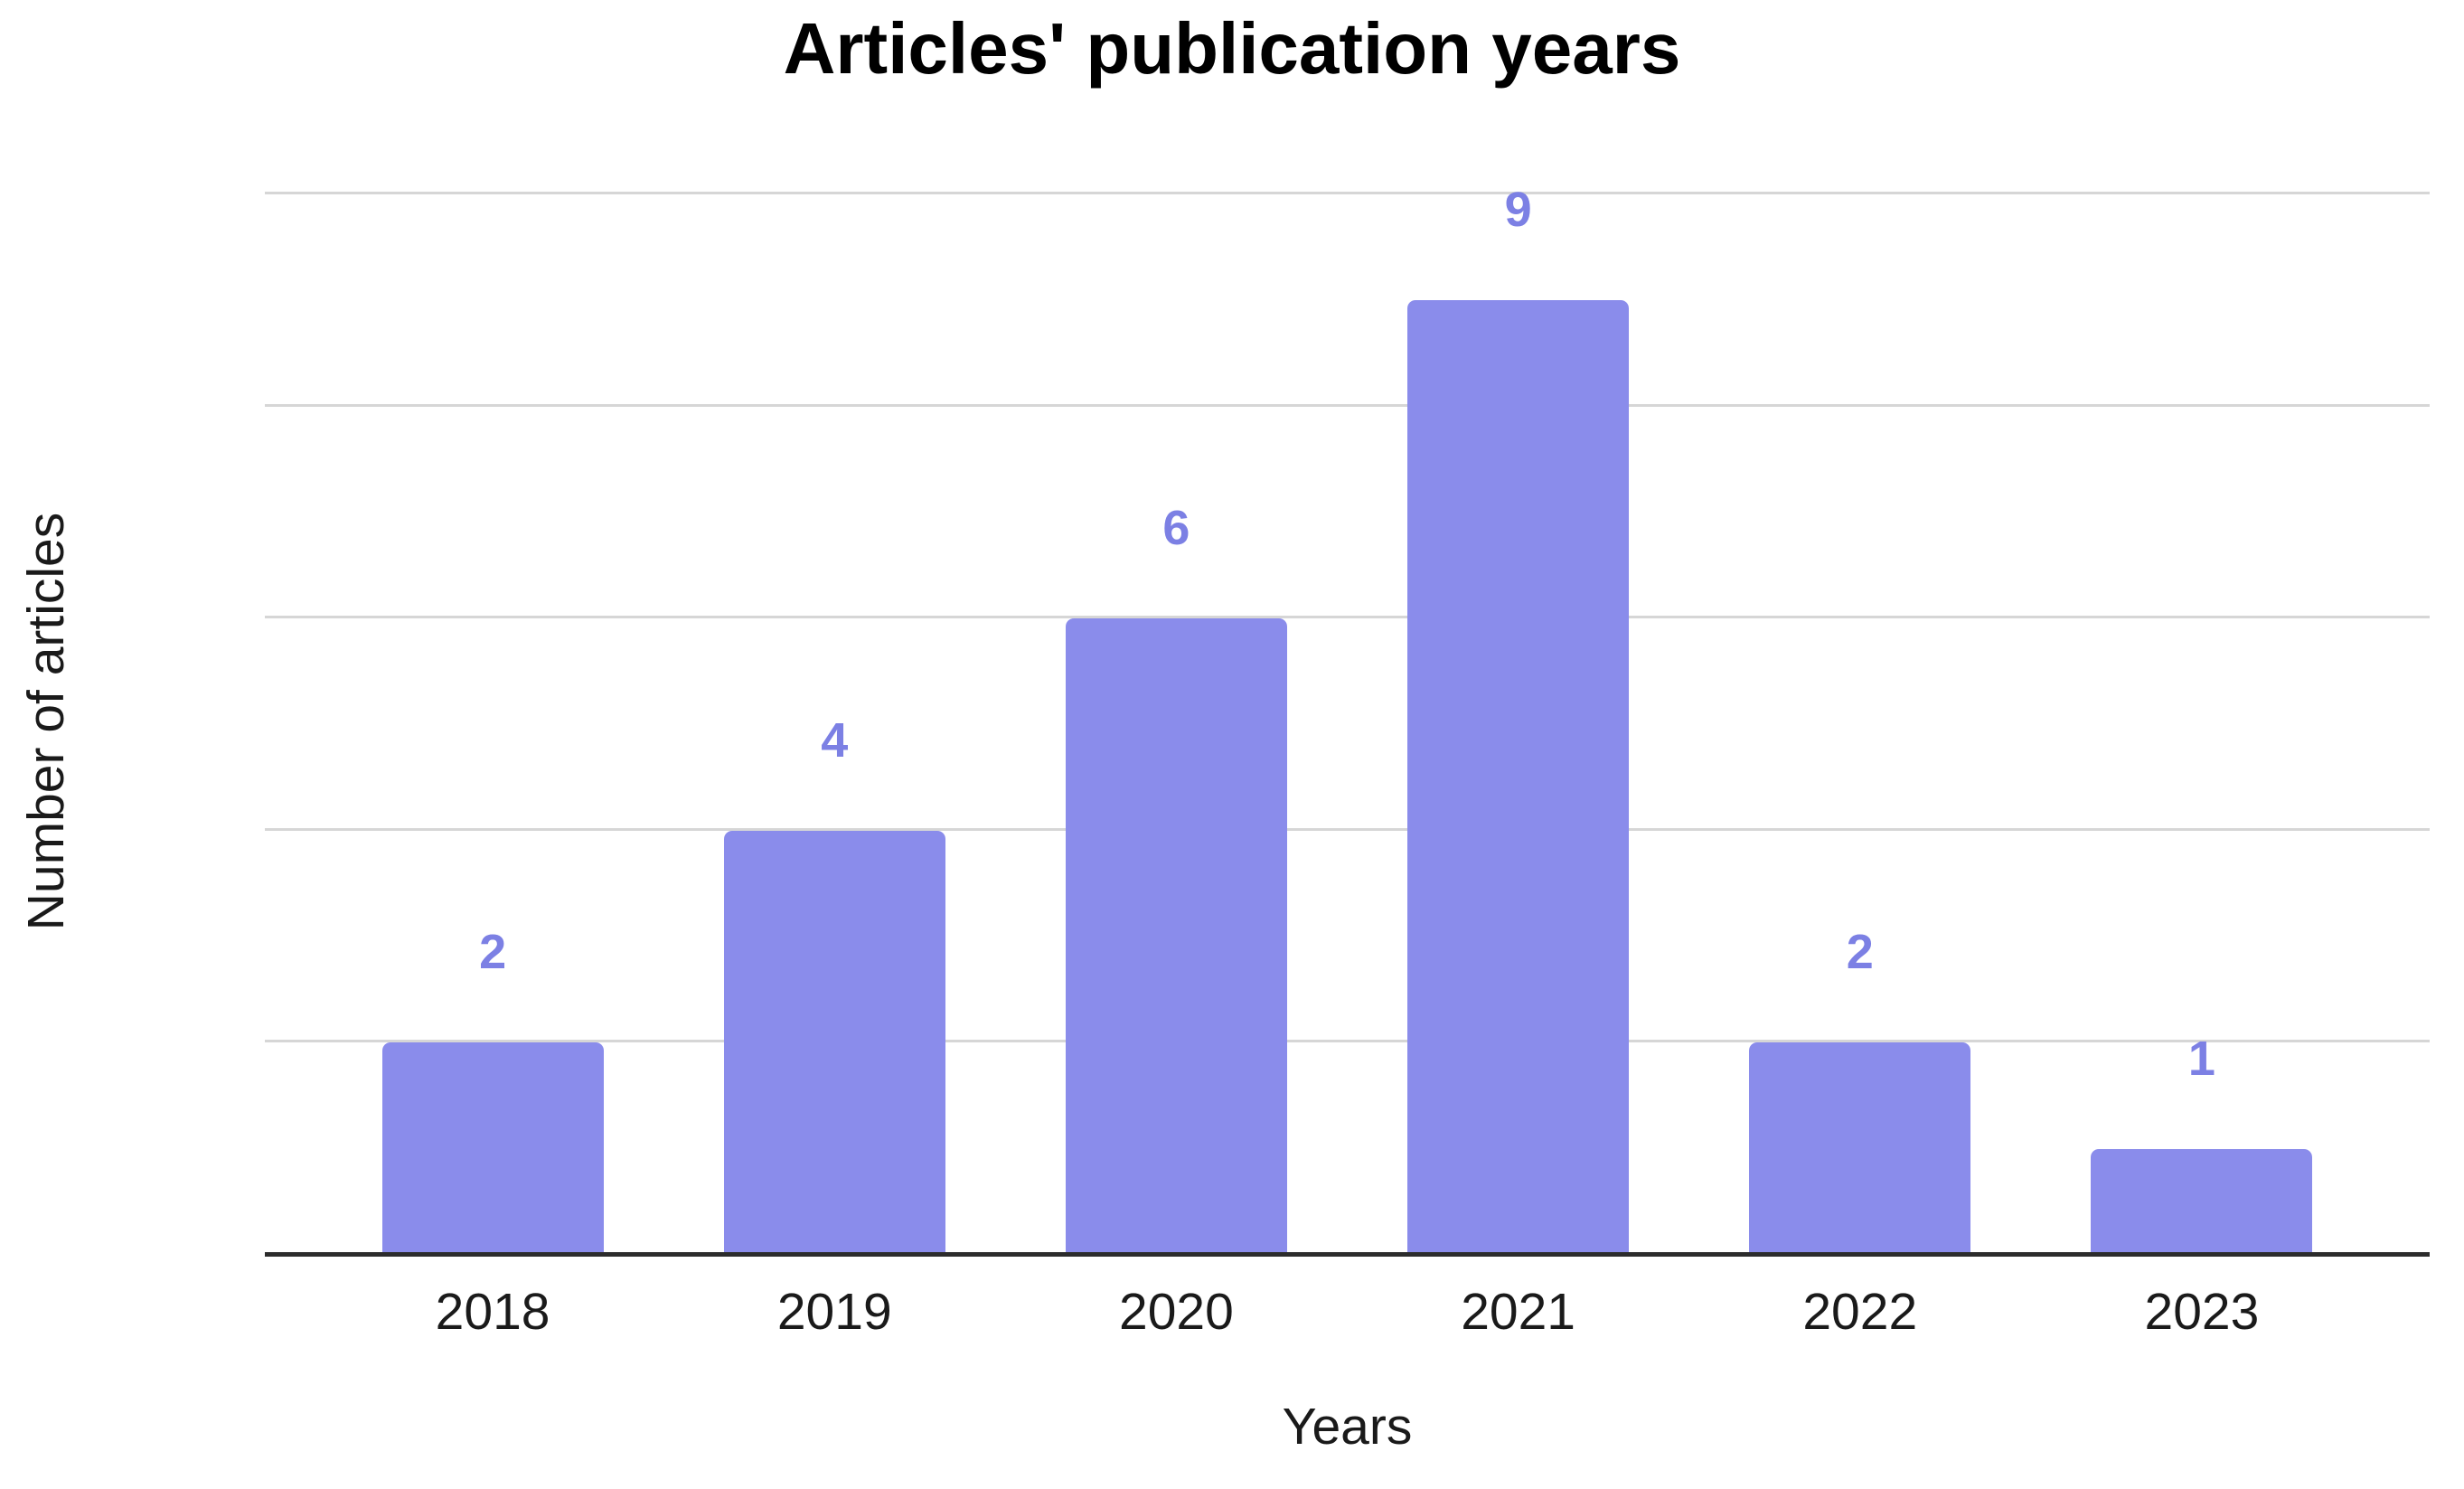  Describe the element at coordinates (1860, 1312) in the screenshot. I see `x-tick-2022: 2022` at that location.